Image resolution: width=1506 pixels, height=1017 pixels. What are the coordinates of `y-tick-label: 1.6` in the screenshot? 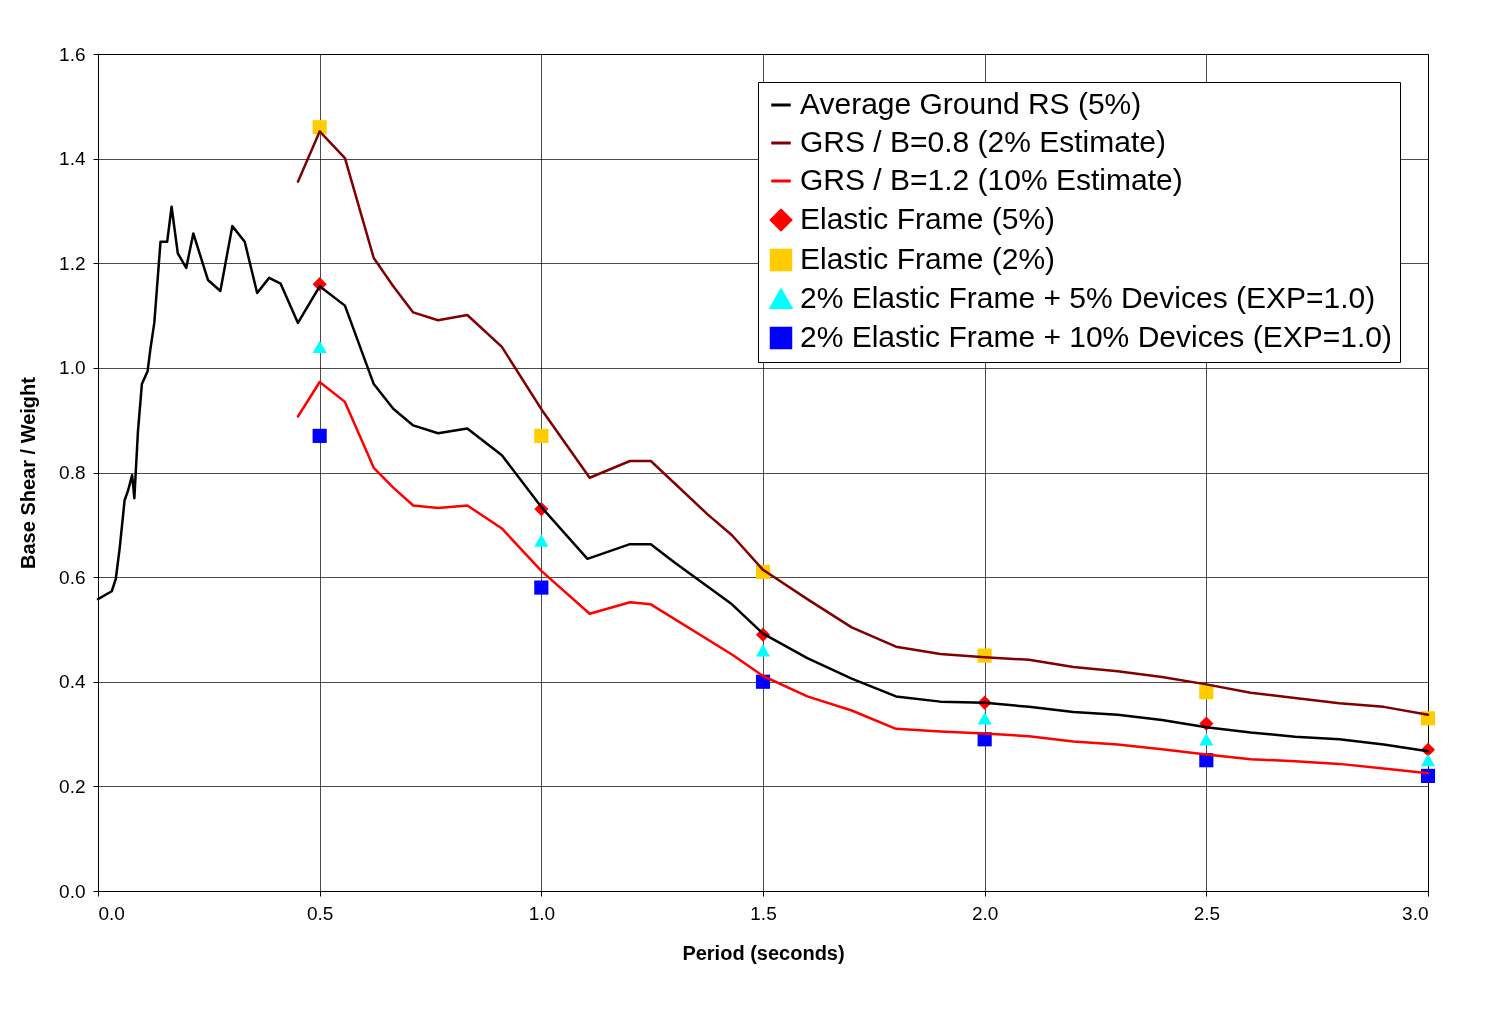 It's located at (72, 54).